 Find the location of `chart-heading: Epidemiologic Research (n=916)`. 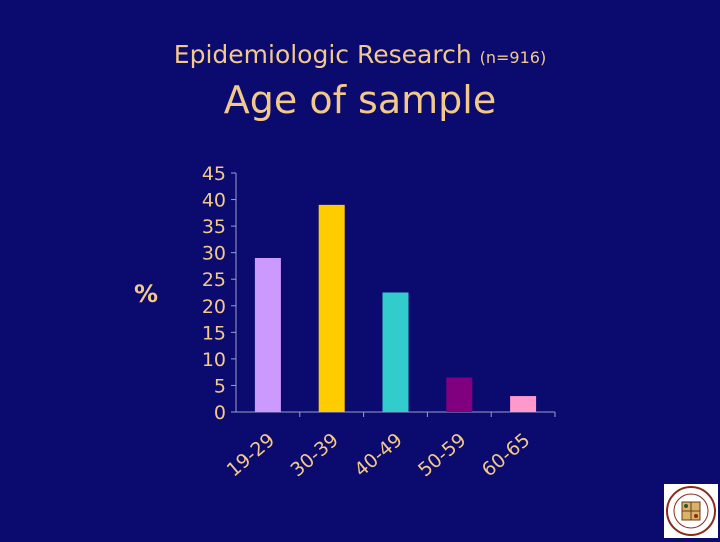

chart-heading: Epidemiologic Research (n=916) is located at coordinates (360, 54).